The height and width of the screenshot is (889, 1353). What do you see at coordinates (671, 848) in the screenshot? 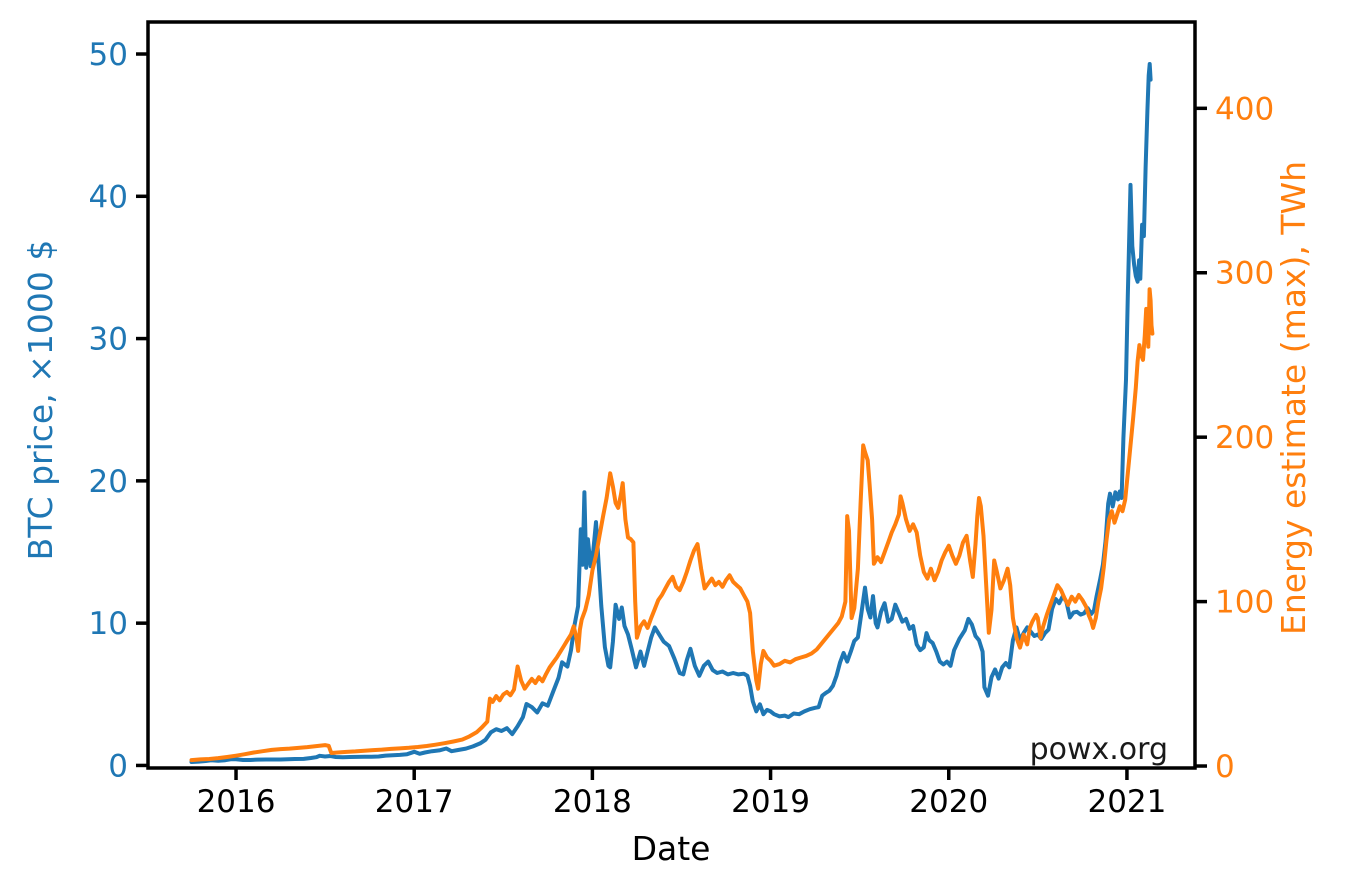
I see `x-axis-label: Date` at bounding box center [671, 848].